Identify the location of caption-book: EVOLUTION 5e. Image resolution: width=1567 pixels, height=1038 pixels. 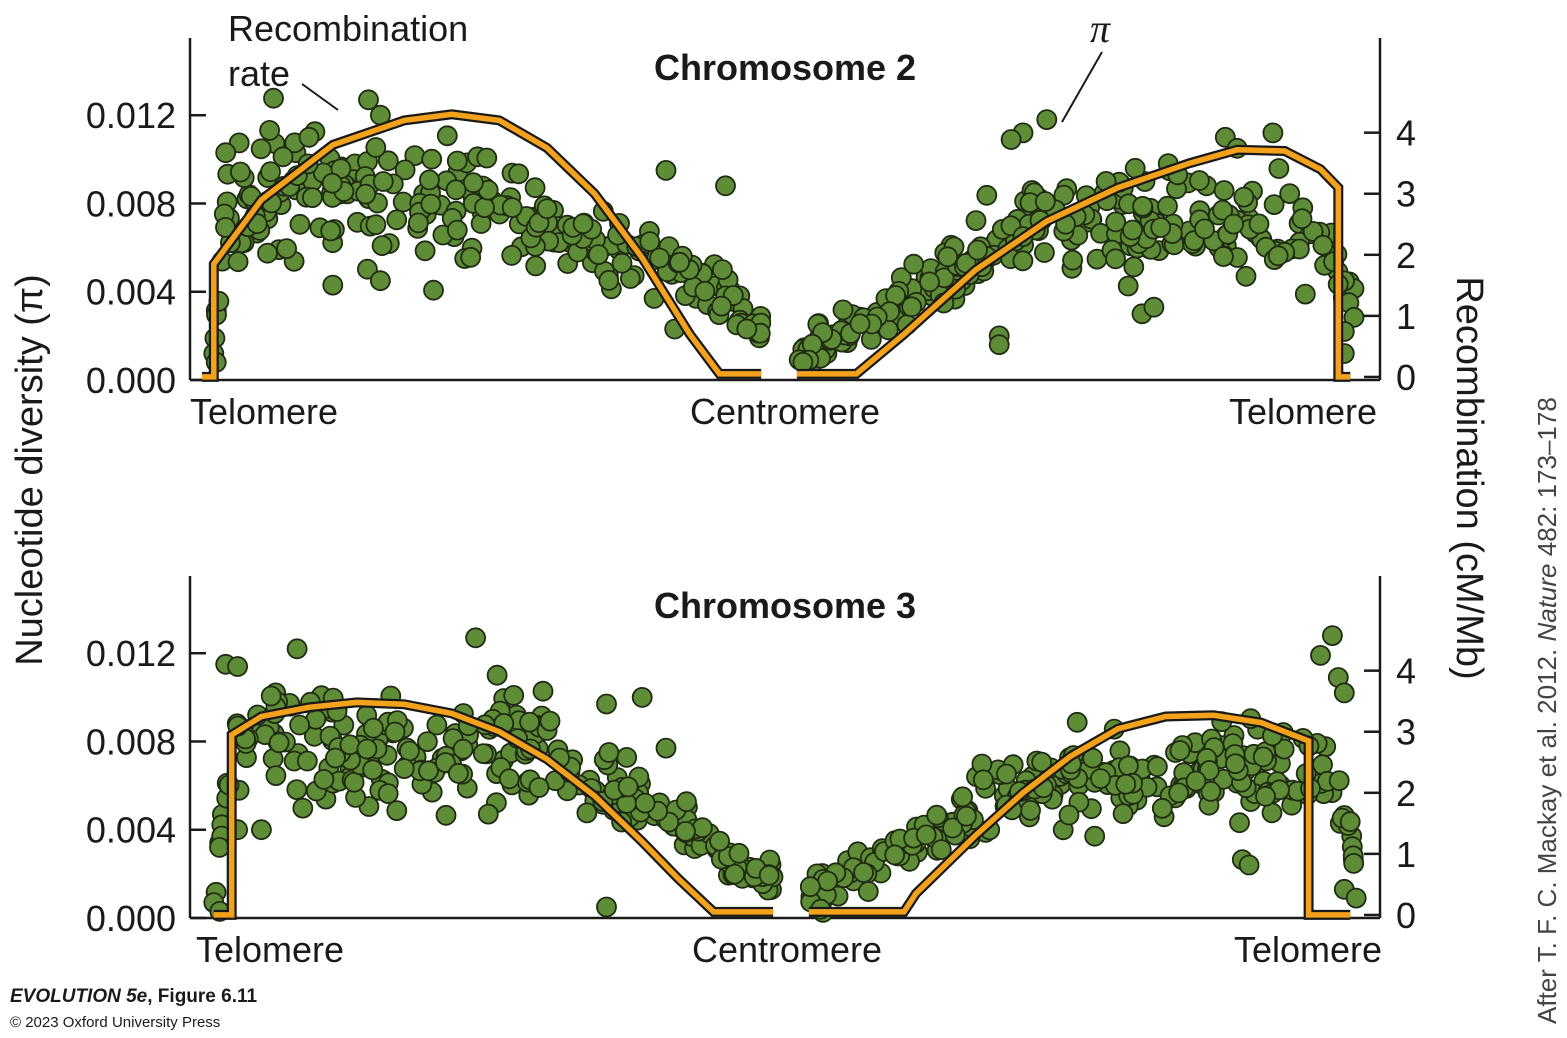
(79, 996).